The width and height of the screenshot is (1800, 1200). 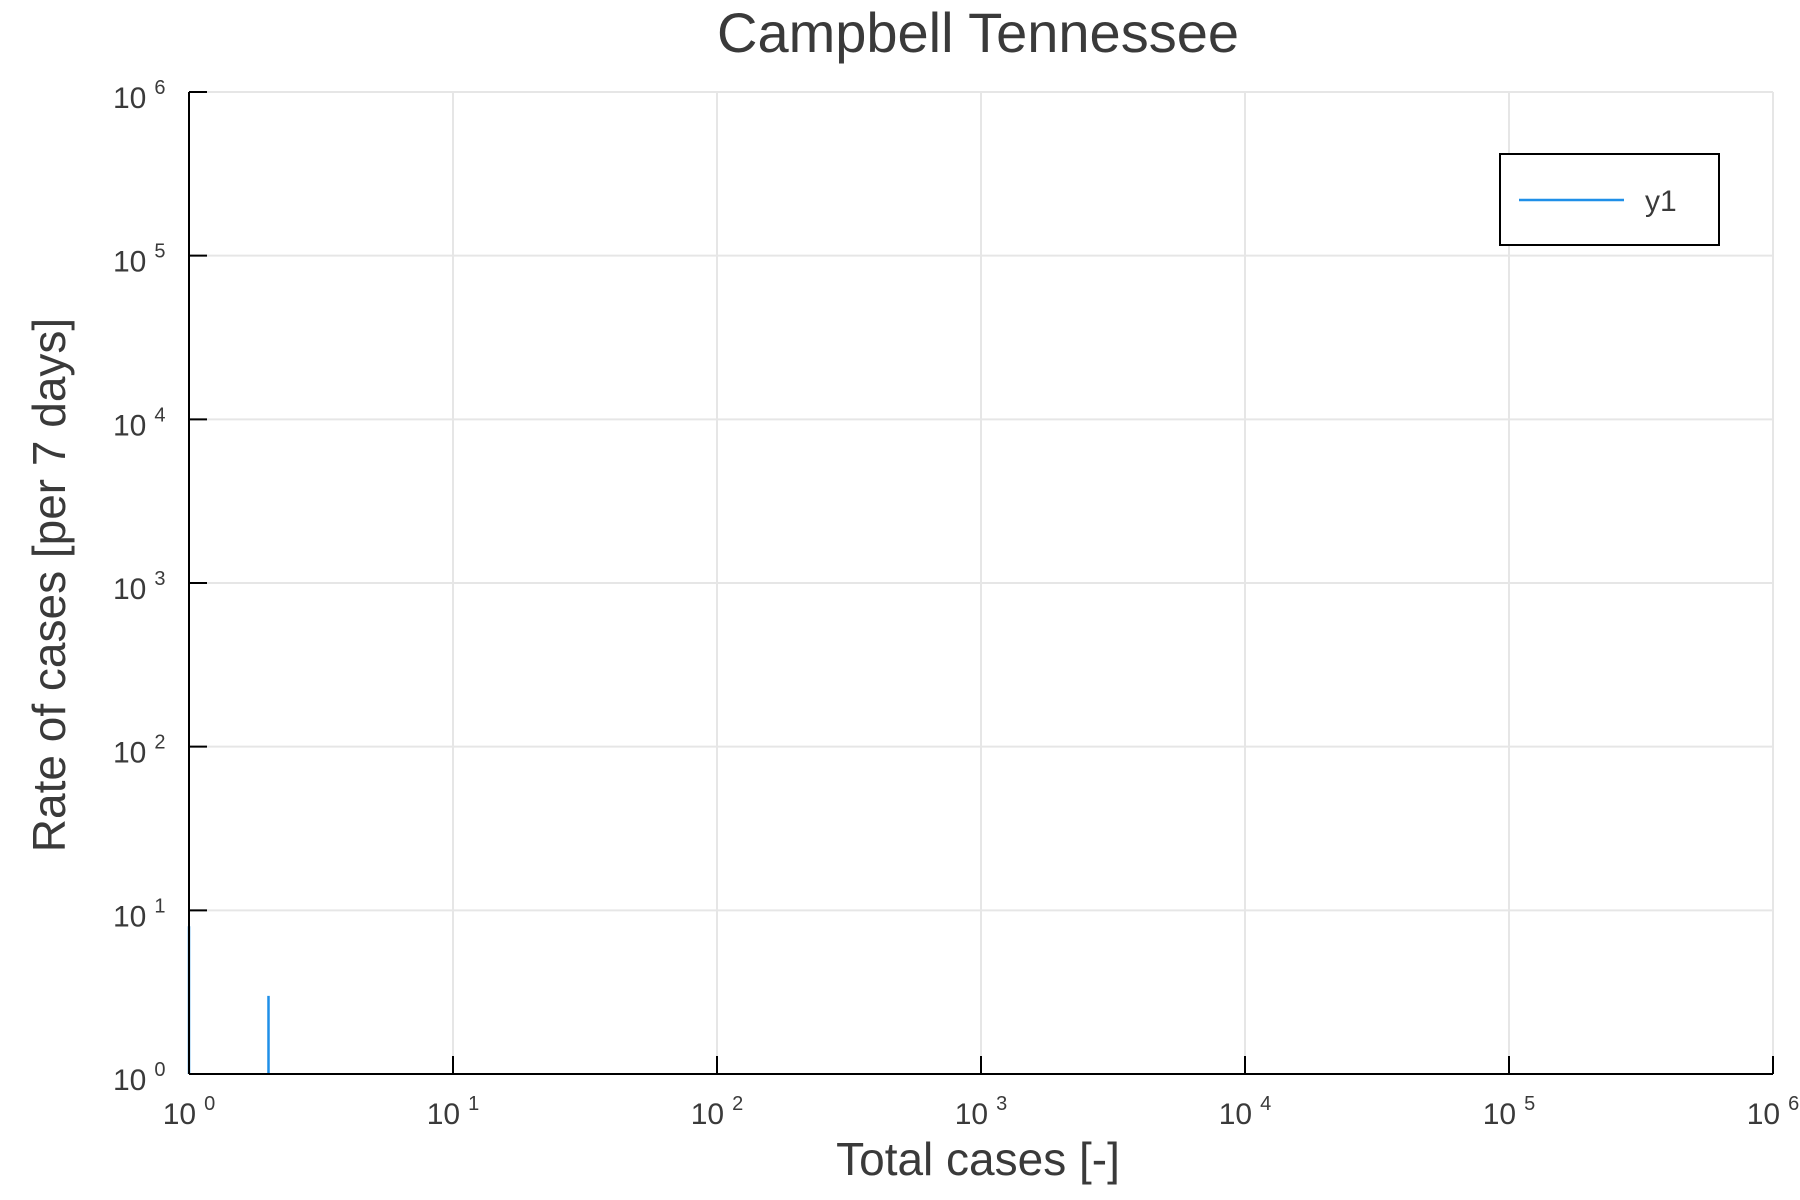 I want to click on y-tick-label: 10 2, so click(x=139, y=751).